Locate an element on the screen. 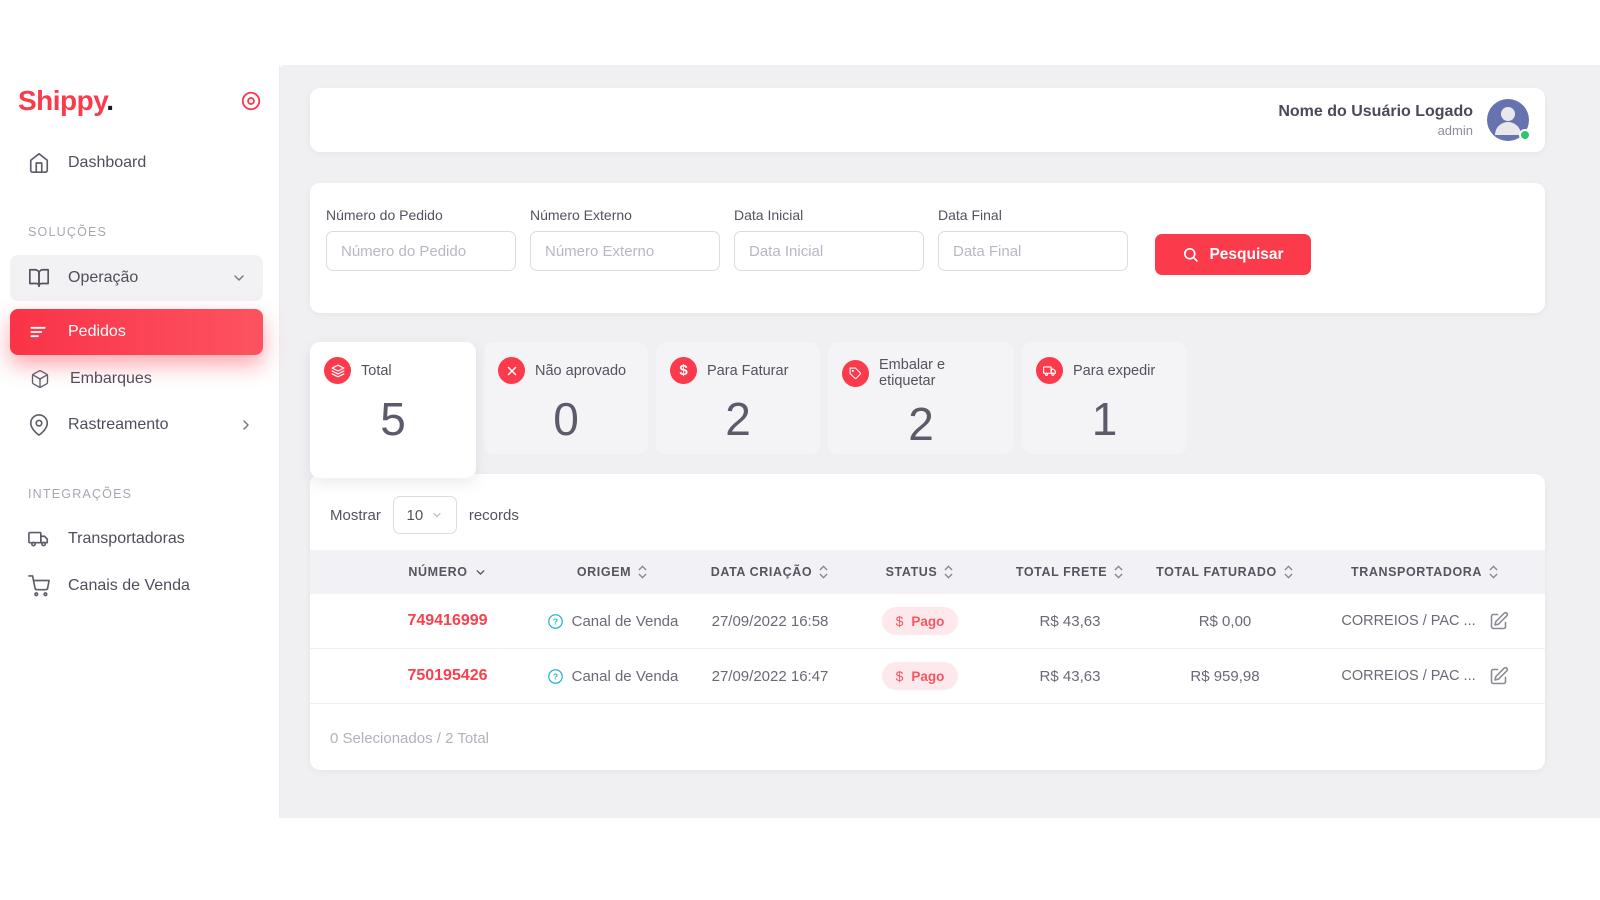 The width and height of the screenshot is (1600, 900). stat-card-nao-aprovado: Não aprovado 0 is located at coordinates (566, 398).